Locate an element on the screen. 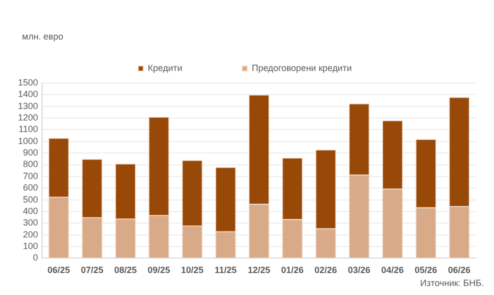 This screenshot has height=295, width=494. y-tick-label: 1300 is located at coordinates (28, 105).